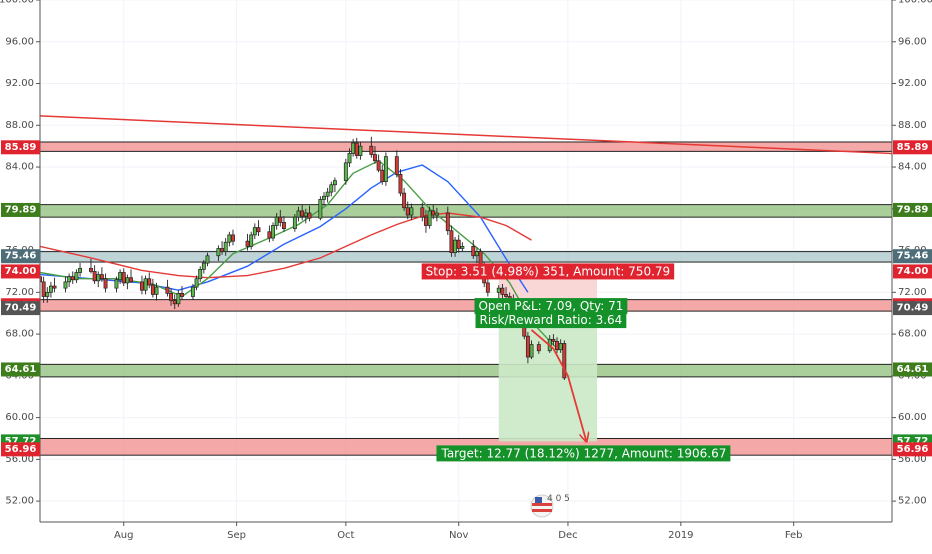  Describe the element at coordinates (551, 320) in the screenshot. I see `rr-label-text: Risk/Reward Ratio: 3.64` at that location.